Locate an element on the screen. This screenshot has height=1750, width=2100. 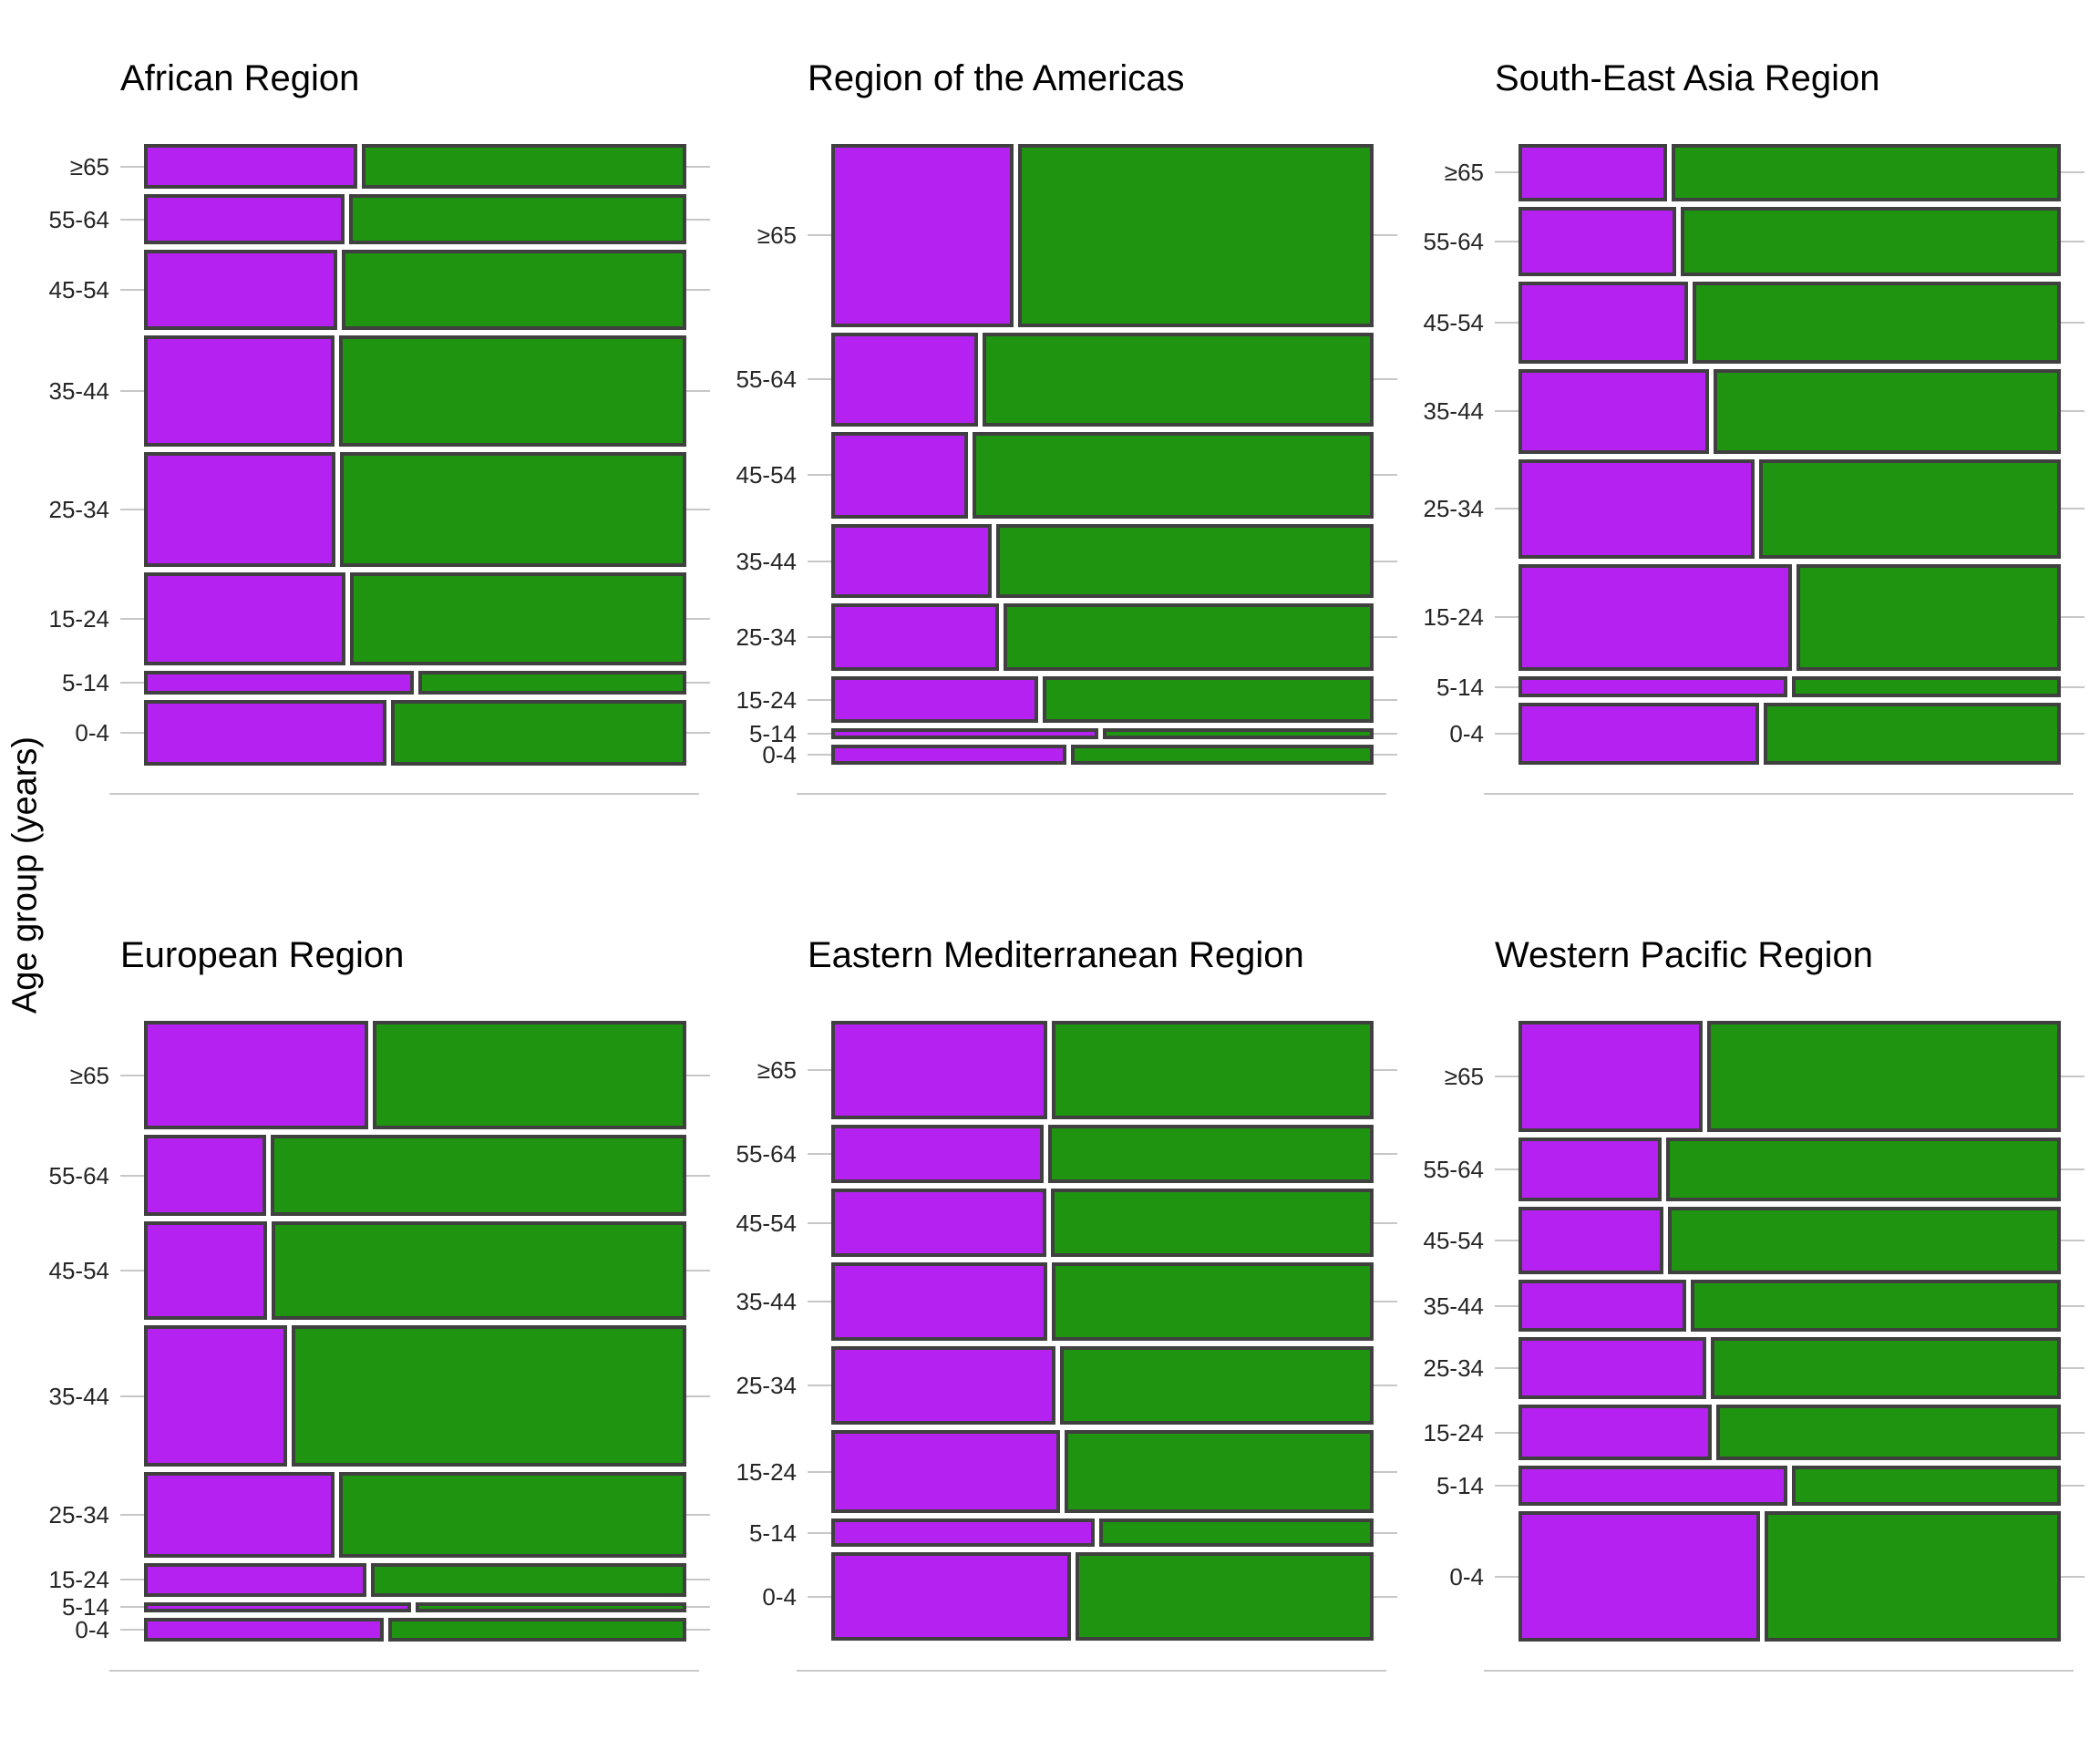
age-group-label: 5-14 is located at coordinates (1460, 687).